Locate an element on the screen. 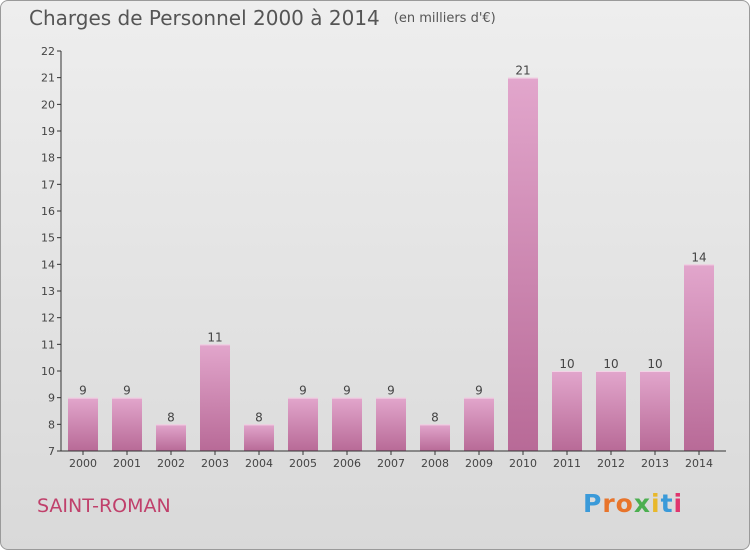 The image size is (750, 550). x-tick-label: 2007 is located at coordinates (391, 463).